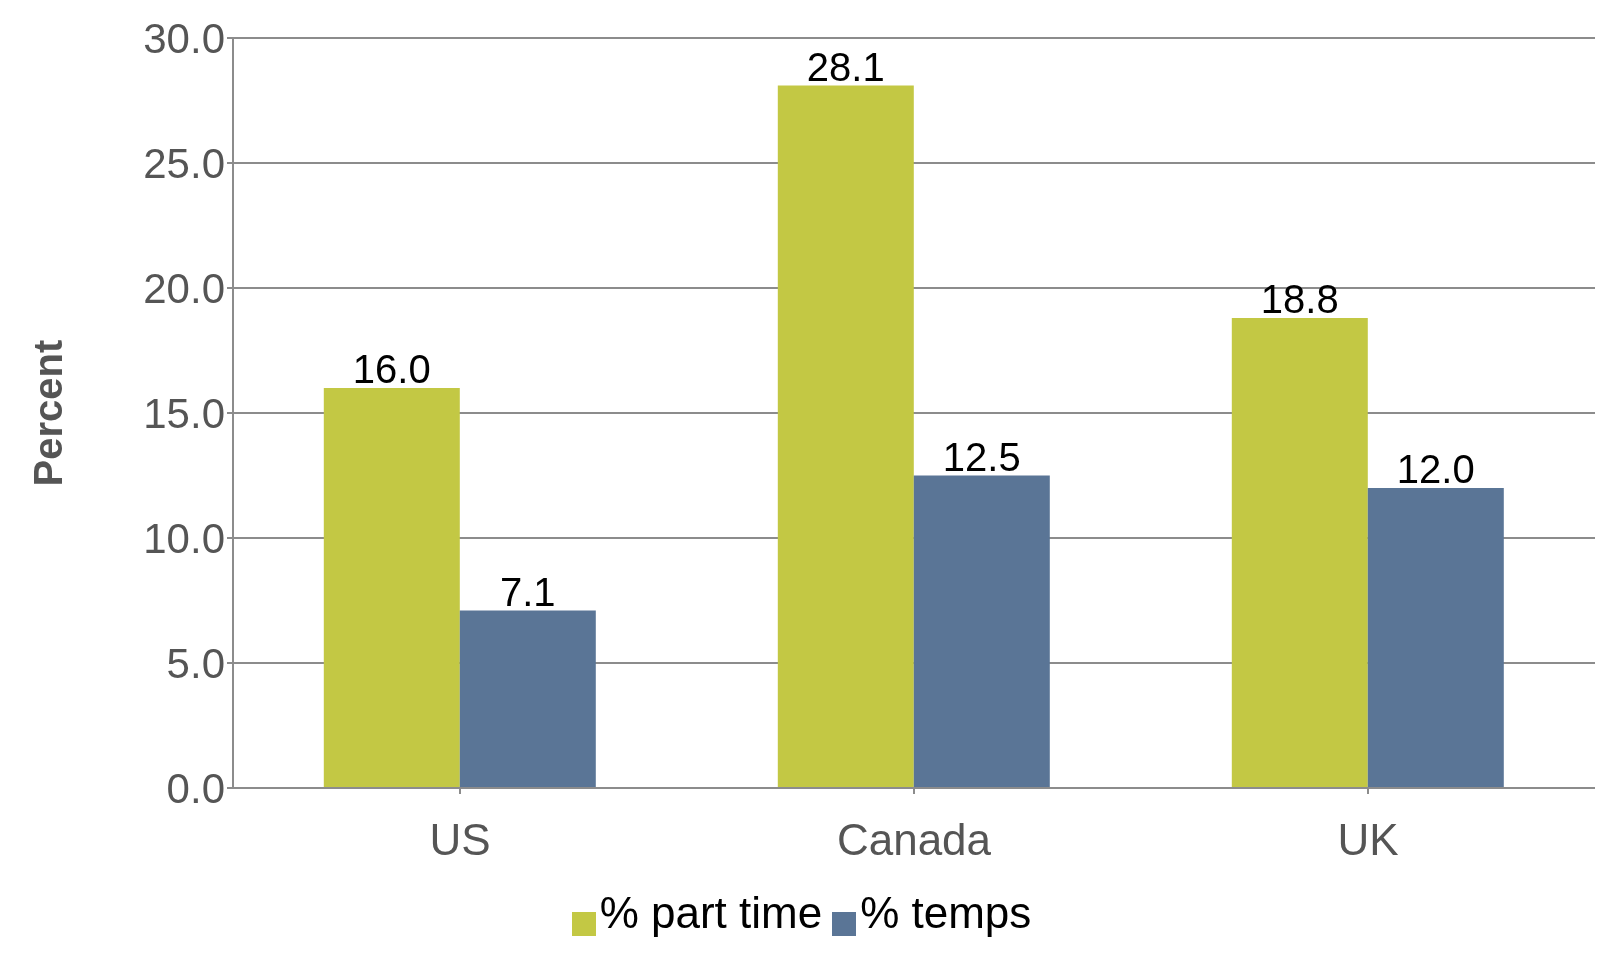 This screenshot has width=1603, height=956. Describe the element at coordinates (184, 38) in the screenshot. I see `y-tick-label: 30.0` at that location.